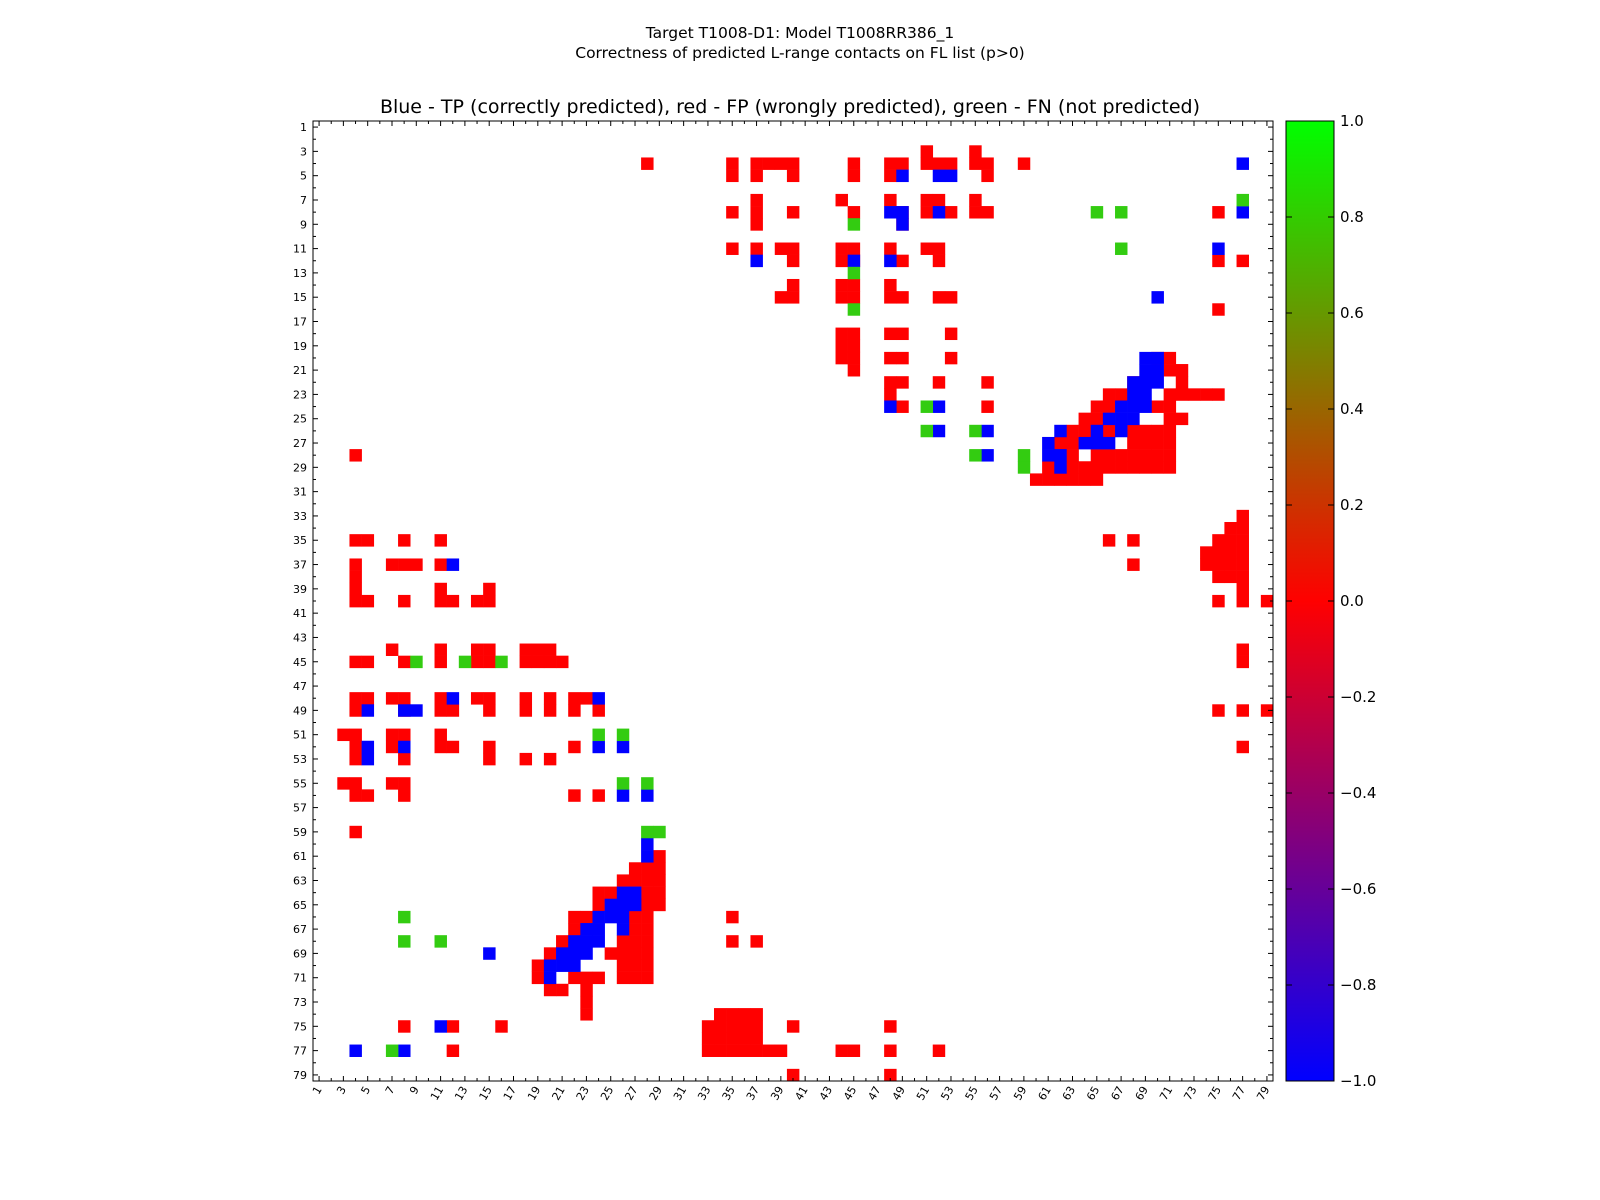 This screenshot has height=1200, width=1600. Describe the element at coordinates (777, 1093) in the screenshot. I see `x-tick-label: 39` at that location.